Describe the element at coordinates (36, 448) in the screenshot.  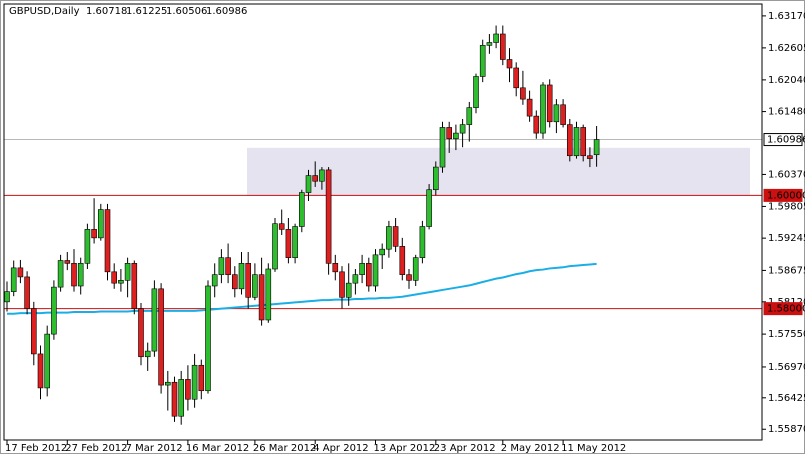
I see `x-tick-label: 17 Feb 2012` at that location.